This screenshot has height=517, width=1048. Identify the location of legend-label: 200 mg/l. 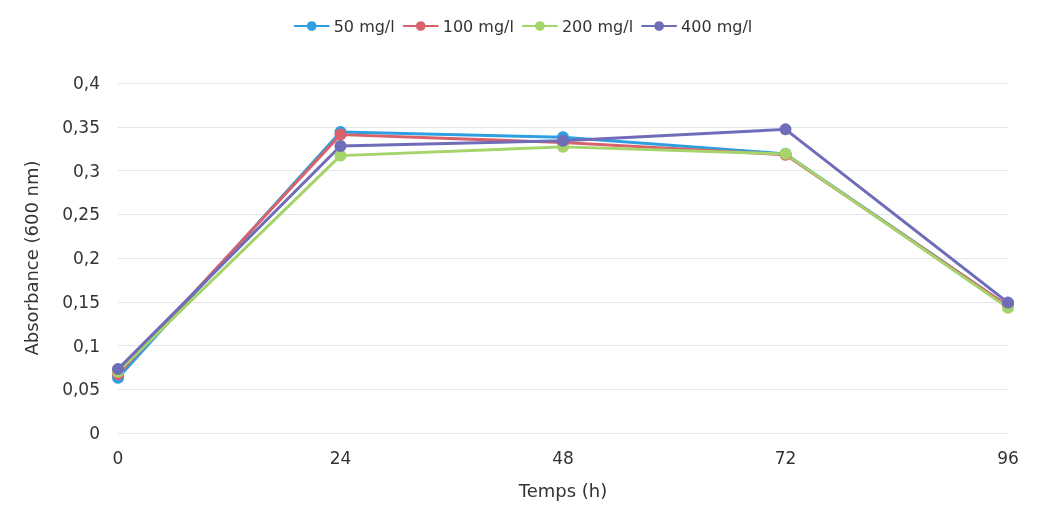
(597, 26).